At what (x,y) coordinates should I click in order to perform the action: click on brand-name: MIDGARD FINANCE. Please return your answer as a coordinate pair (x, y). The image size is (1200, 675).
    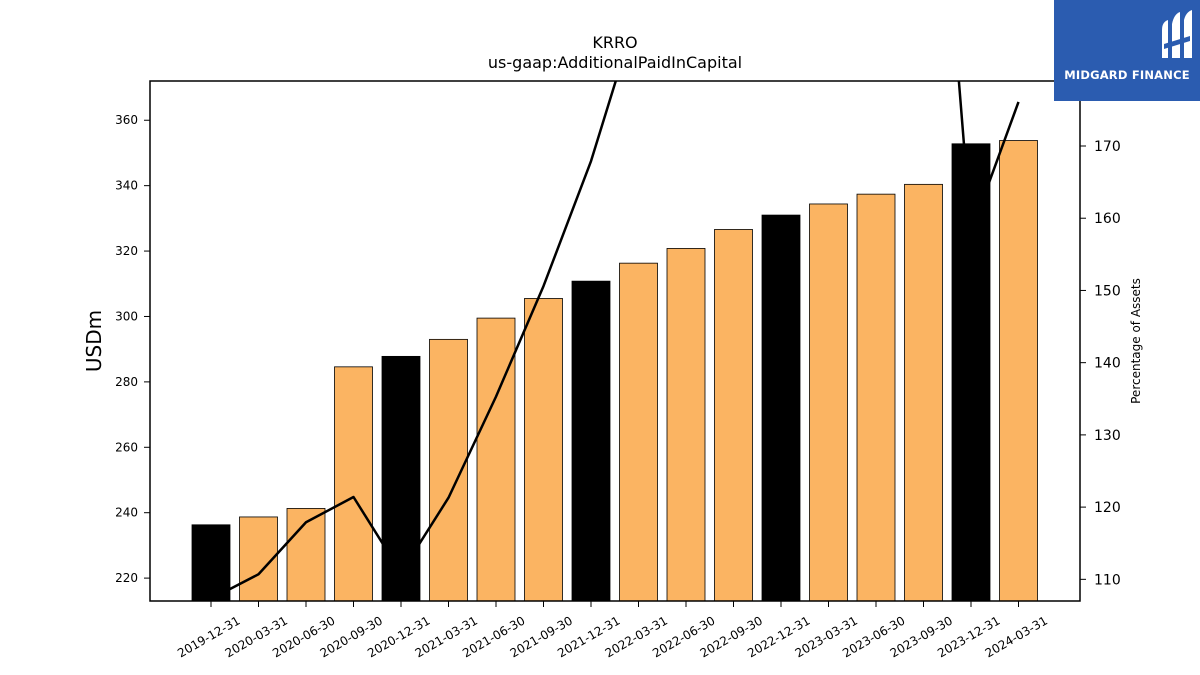
    Looking at the image, I should click on (1127, 75).